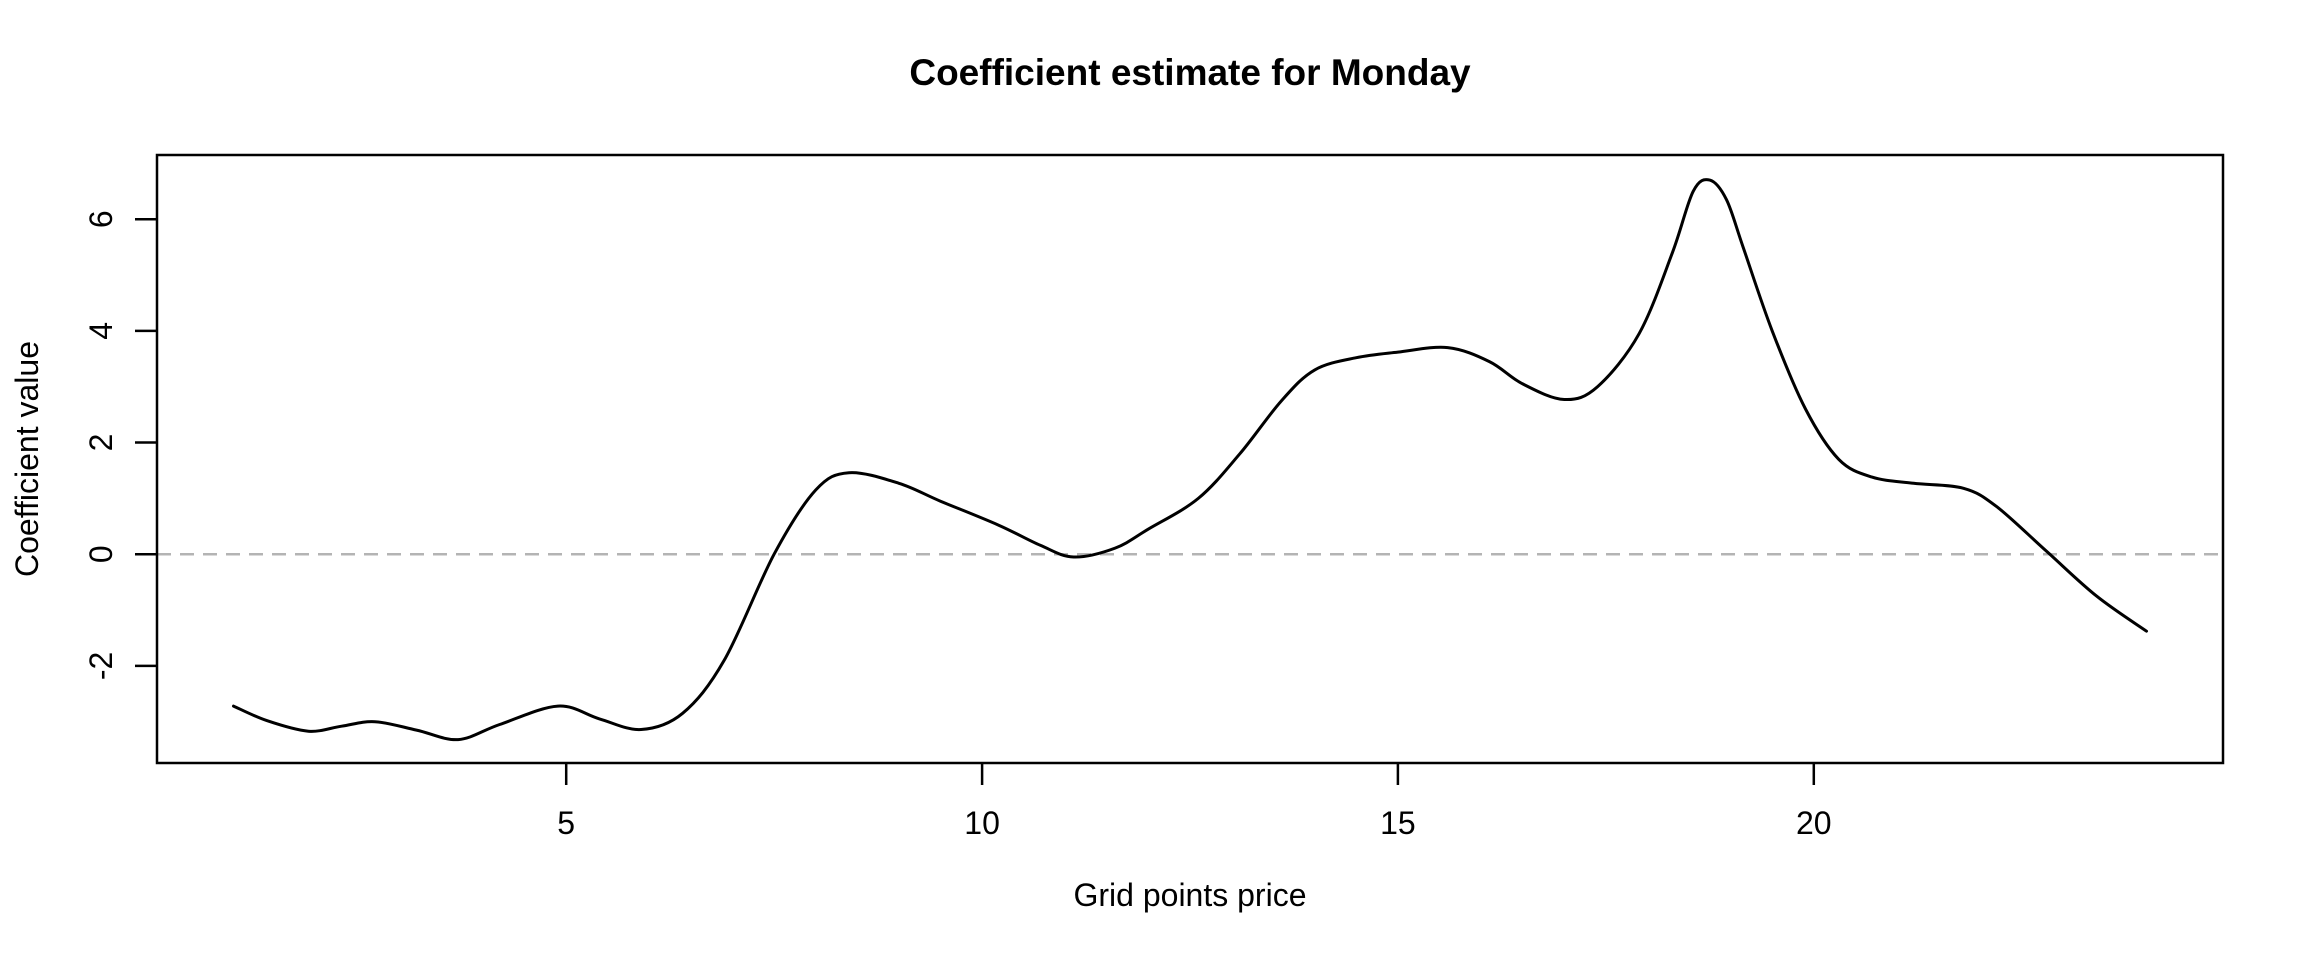 This screenshot has width=2304, height=965. What do you see at coordinates (101, 443) in the screenshot?
I see `y-tick-label: 2` at bounding box center [101, 443].